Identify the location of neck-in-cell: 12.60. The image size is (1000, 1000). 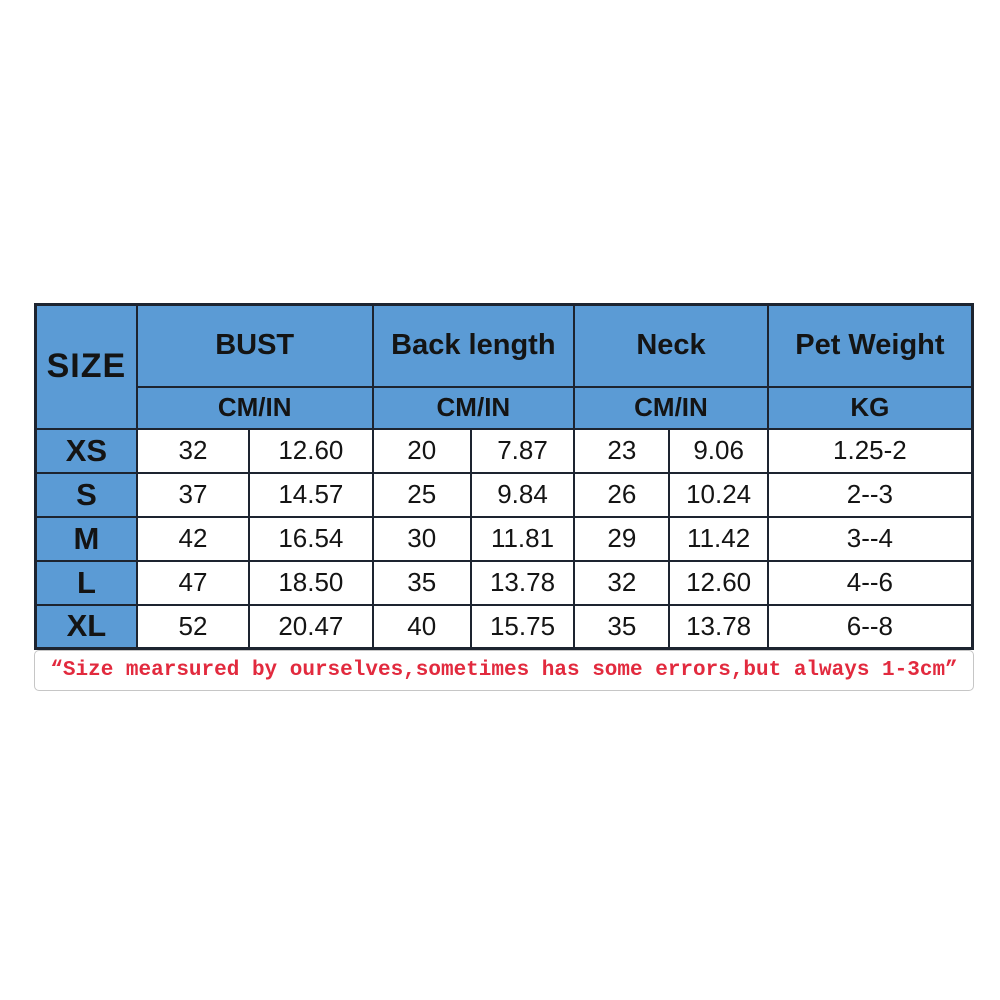
(718, 582).